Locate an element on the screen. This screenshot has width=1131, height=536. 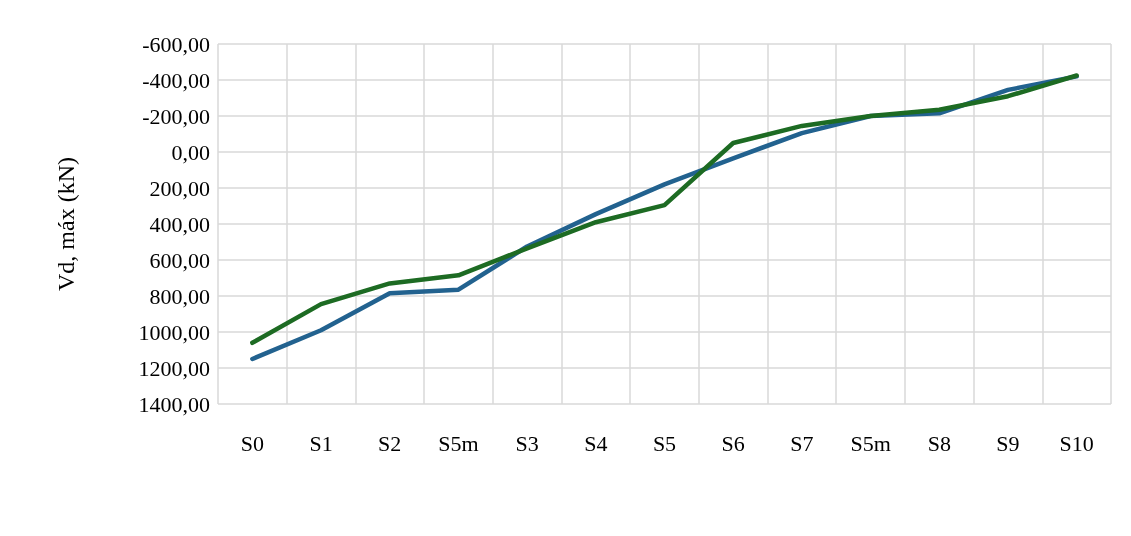
x-tick-label: S4 is located at coordinates (596, 443).